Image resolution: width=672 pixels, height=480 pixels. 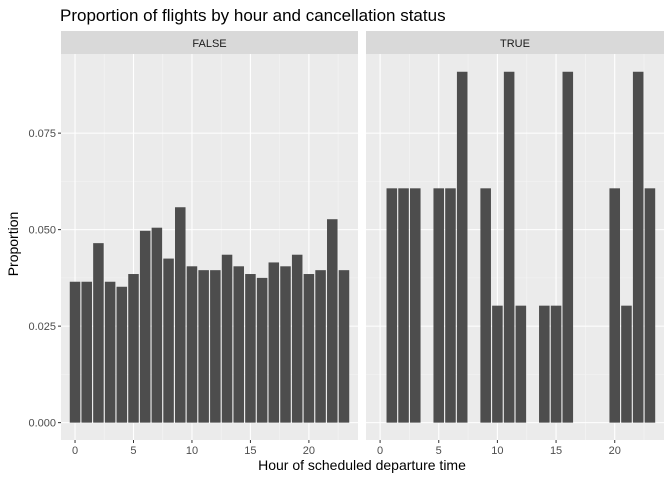 I want to click on y-tick-label: 0.025, so click(x=42, y=327).